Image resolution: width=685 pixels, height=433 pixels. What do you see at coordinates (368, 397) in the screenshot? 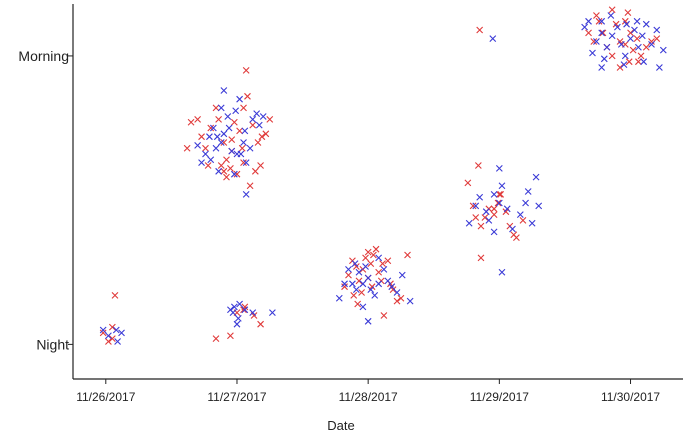
I see `x-tick-label: 11/28/2017` at bounding box center [368, 397].